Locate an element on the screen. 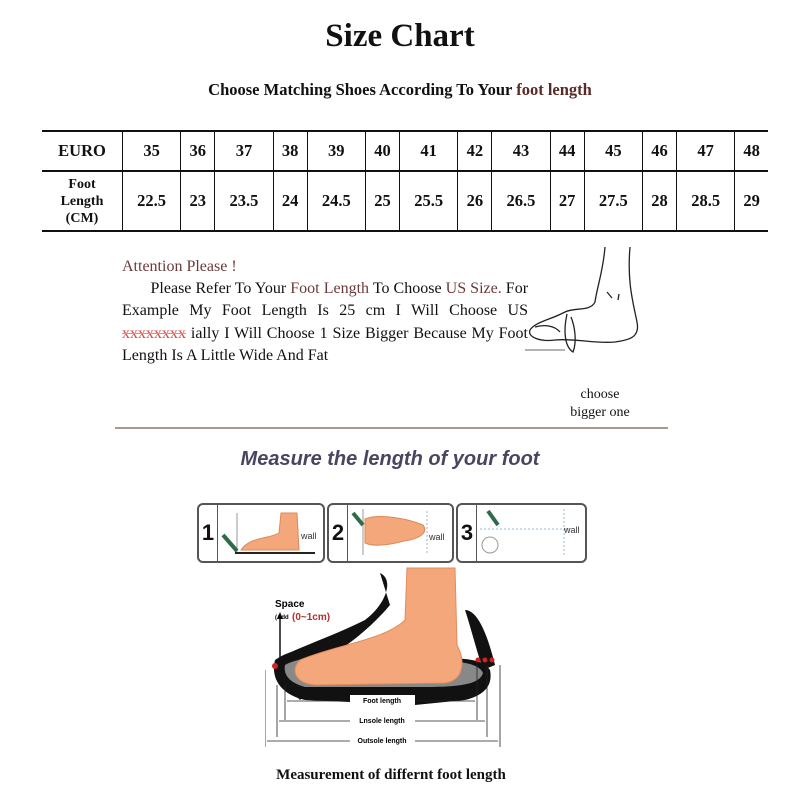 Image resolution: width=800 pixels, height=800 pixels. outsole-length-label: Outsole length is located at coordinates (382, 741).